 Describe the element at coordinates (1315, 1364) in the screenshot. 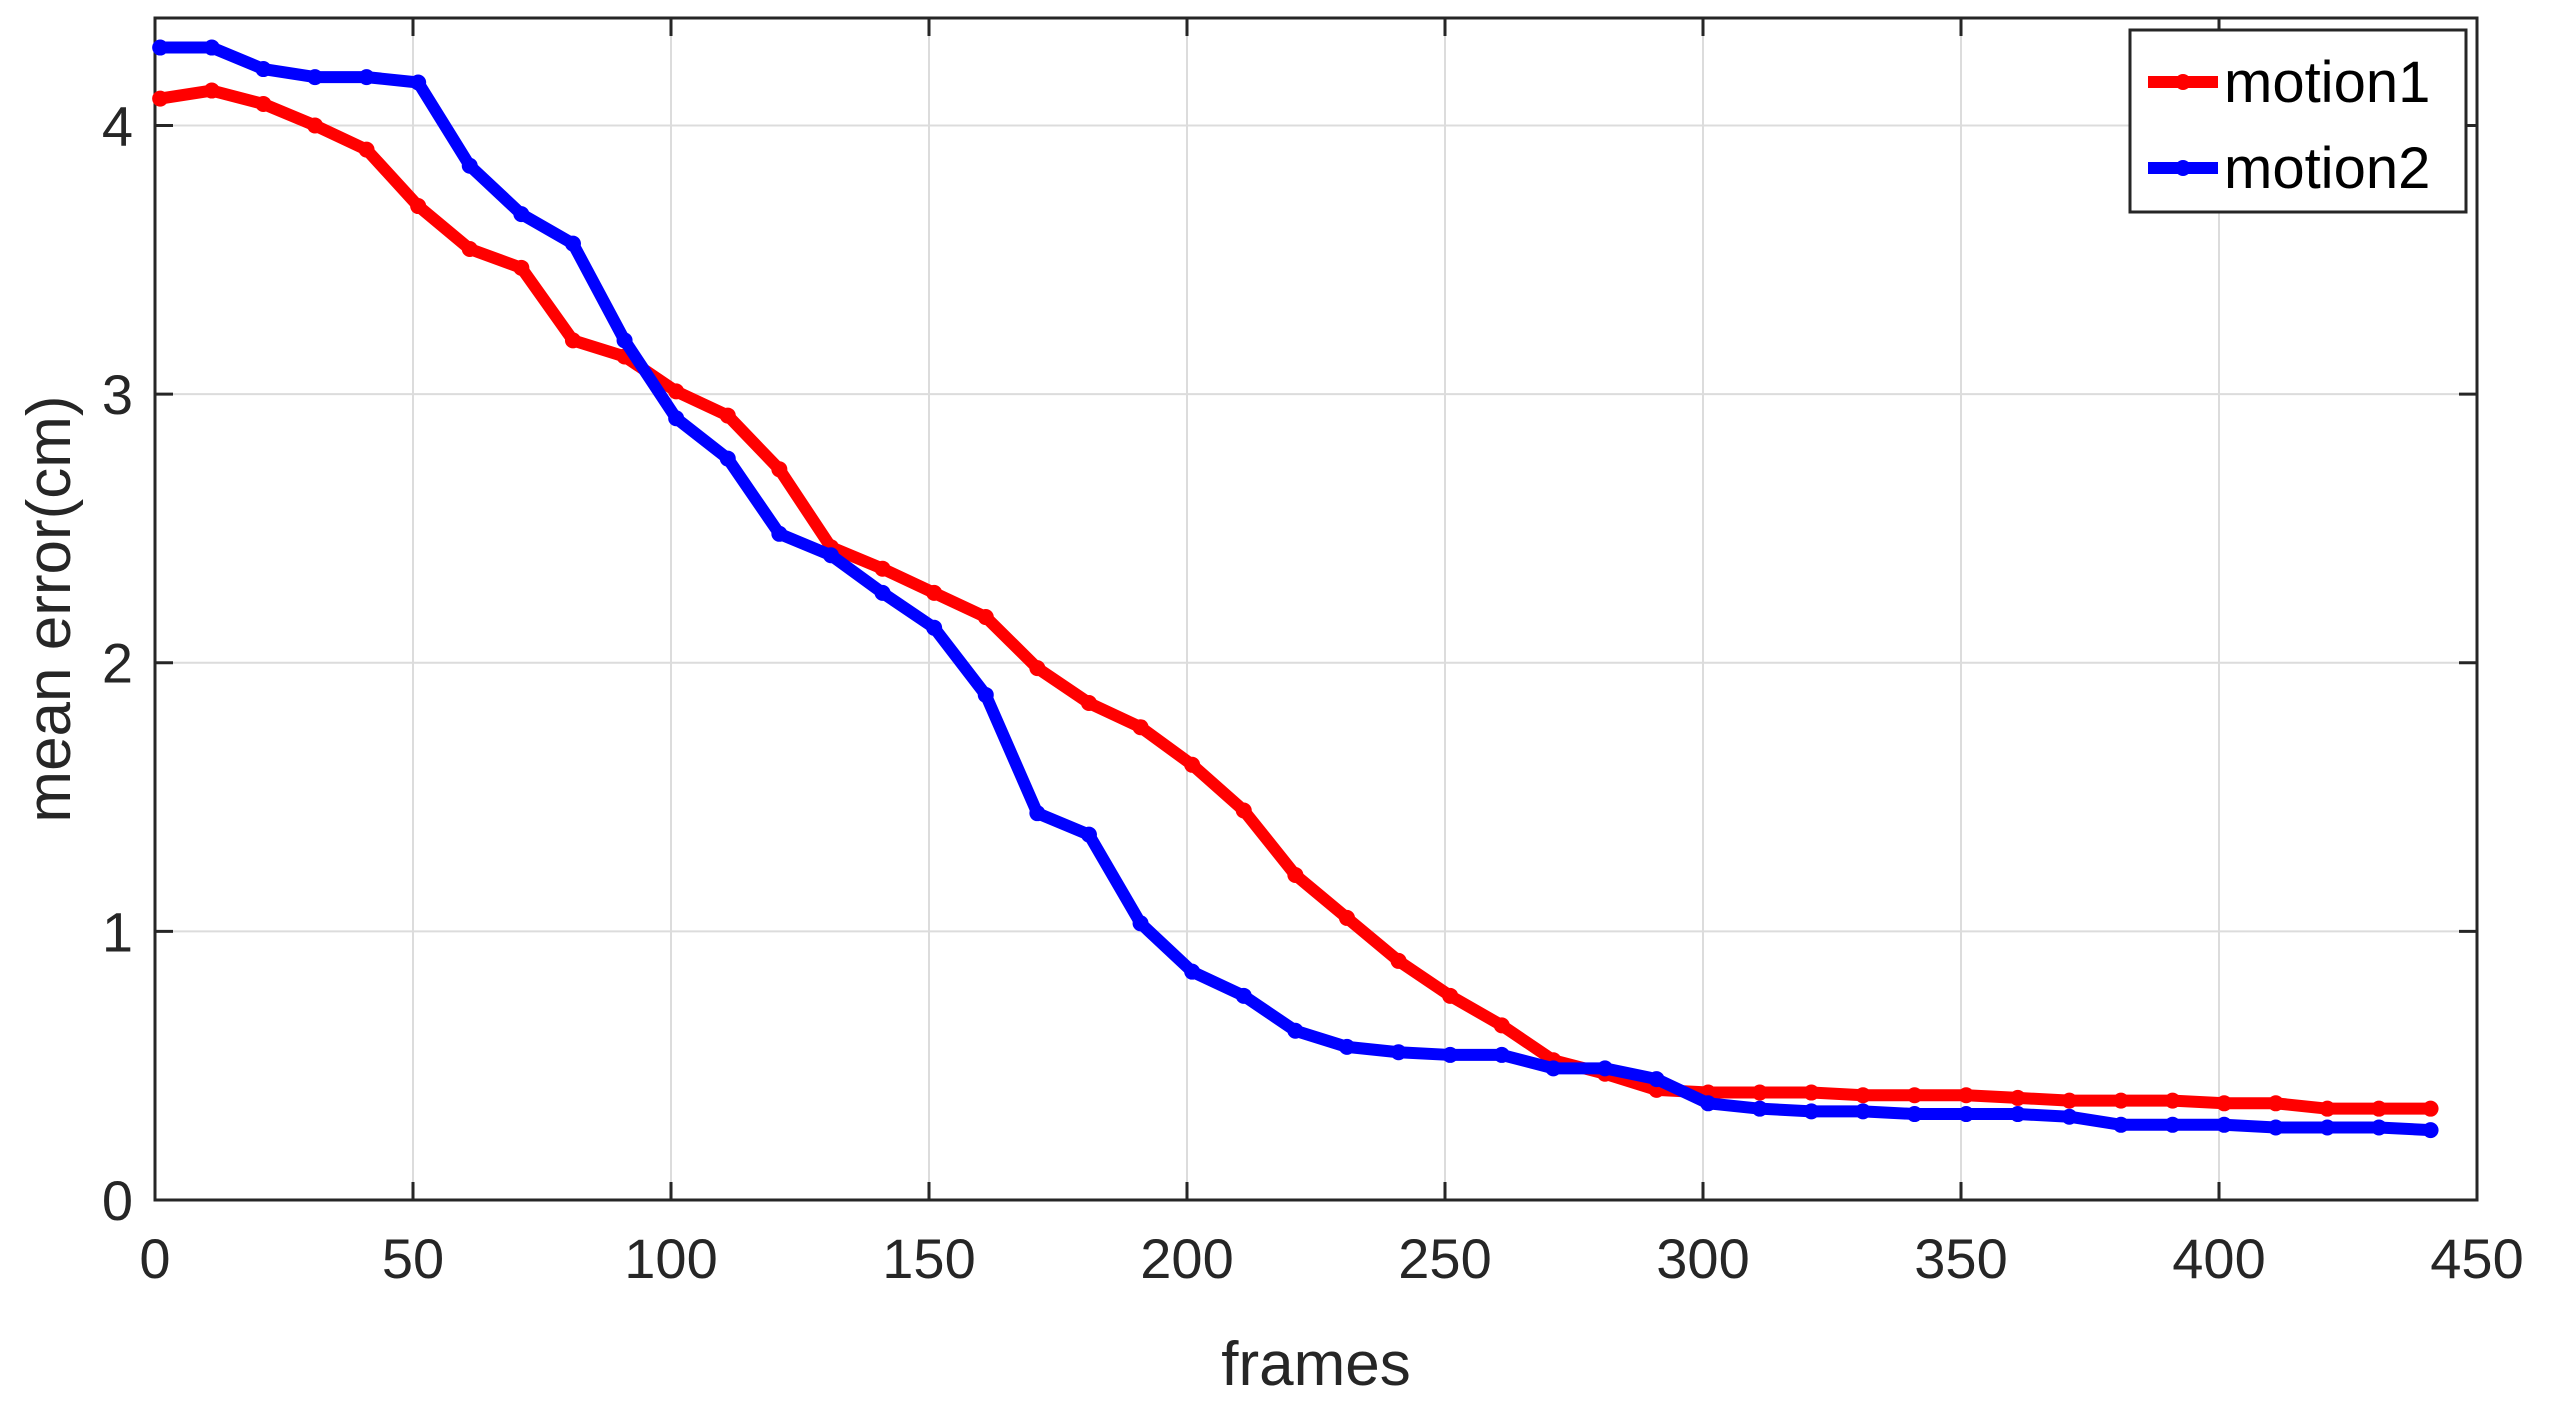

I see `x-axis-label: frames` at that location.